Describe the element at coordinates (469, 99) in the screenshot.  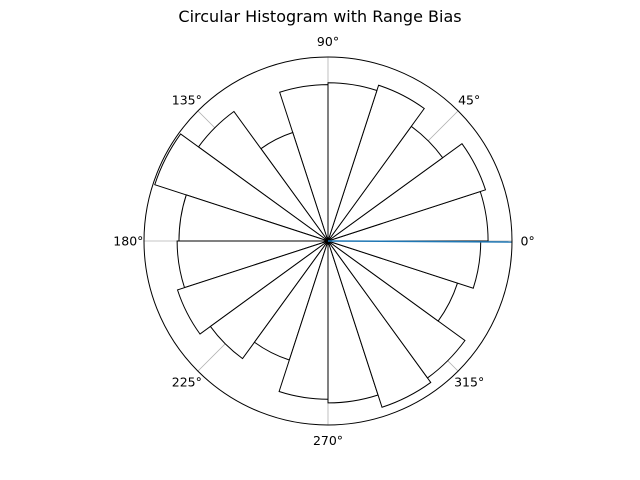
I see `theta-tick-label: 45°` at that location.